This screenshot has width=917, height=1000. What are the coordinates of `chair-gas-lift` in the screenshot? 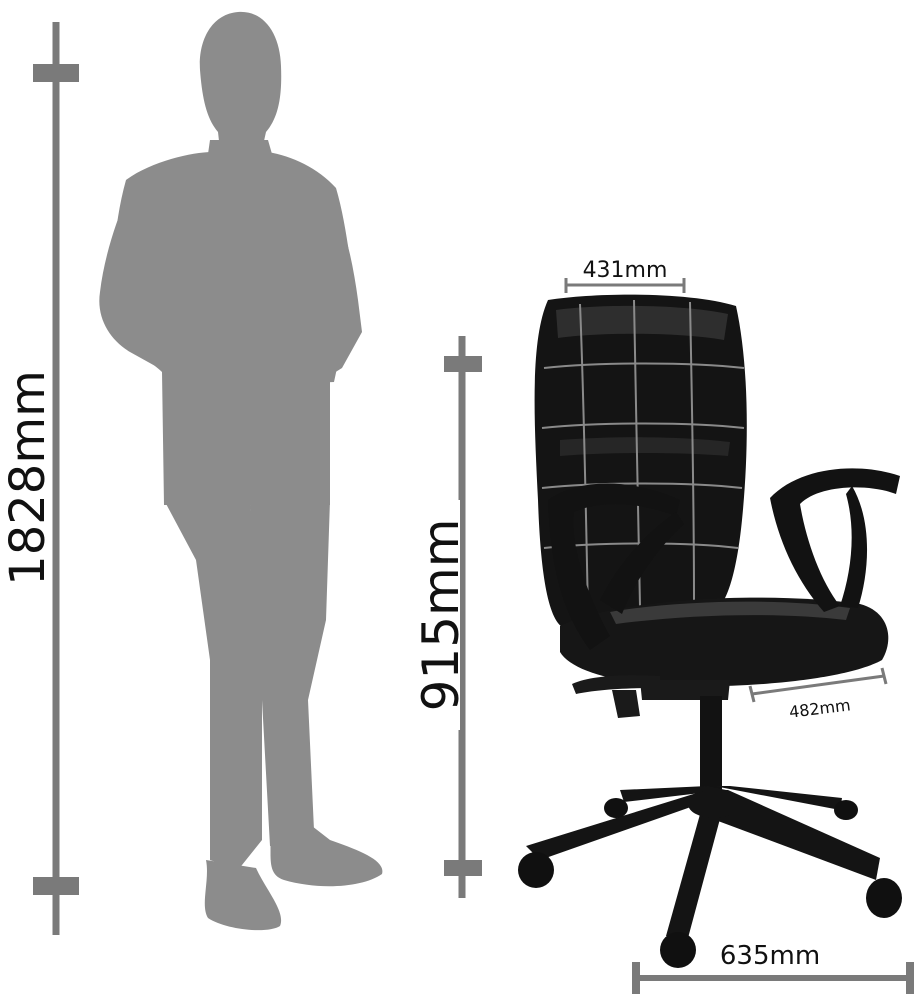 It's located at (711, 751).